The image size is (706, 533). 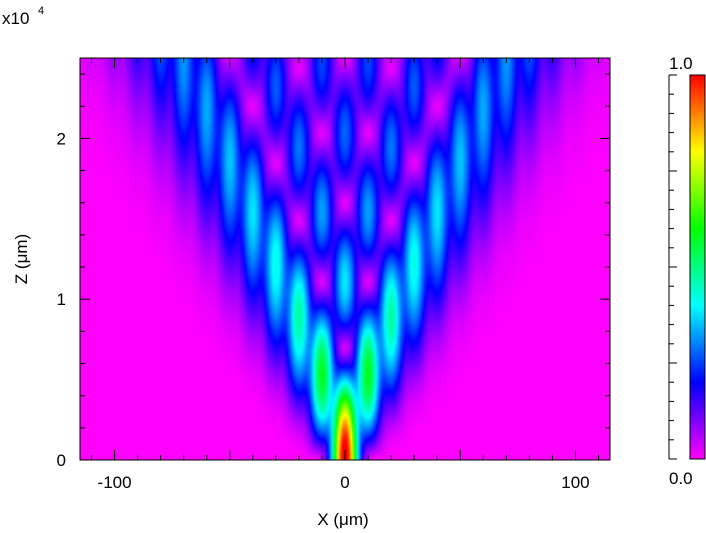 I want to click on y-exponent-power: 4, so click(x=41, y=11).